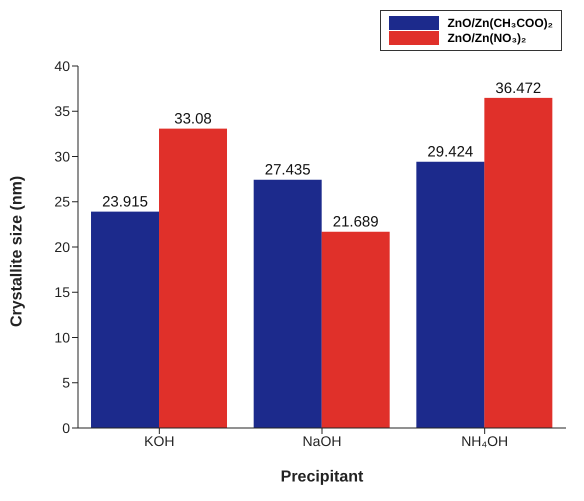 This screenshot has width=584, height=501. What do you see at coordinates (355, 222) in the screenshot?
I see `data-label: 21.689` at bounding box center [355, 222].